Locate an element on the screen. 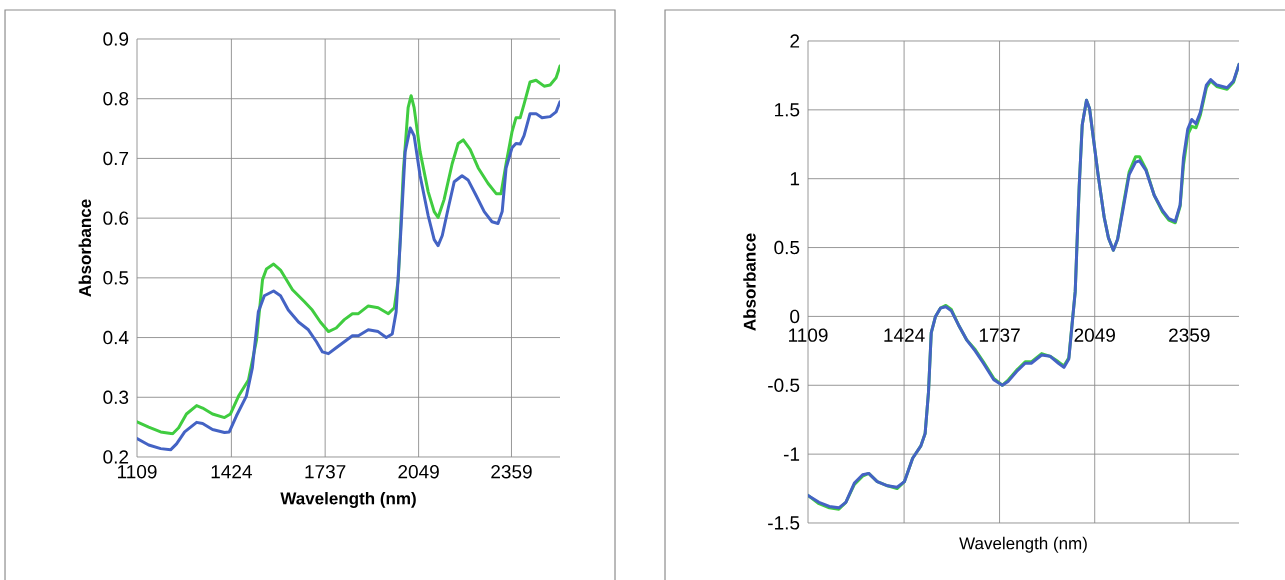  y-tick-label: 0.4 is located at coordinates (116, 337).